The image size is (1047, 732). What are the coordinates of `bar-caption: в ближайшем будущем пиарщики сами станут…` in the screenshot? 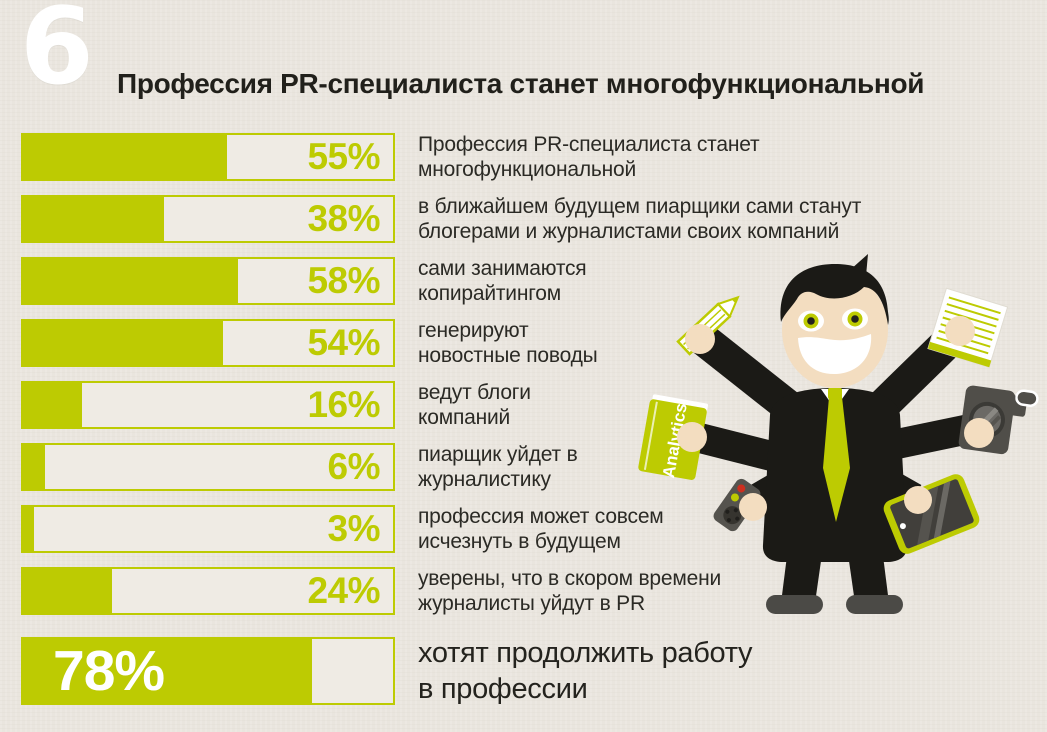 It's located at (640, 219).